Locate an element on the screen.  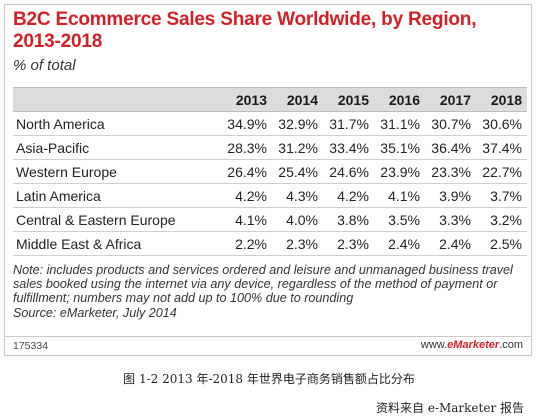
value-cell: 31.1% is located at coordinates (399, 123).